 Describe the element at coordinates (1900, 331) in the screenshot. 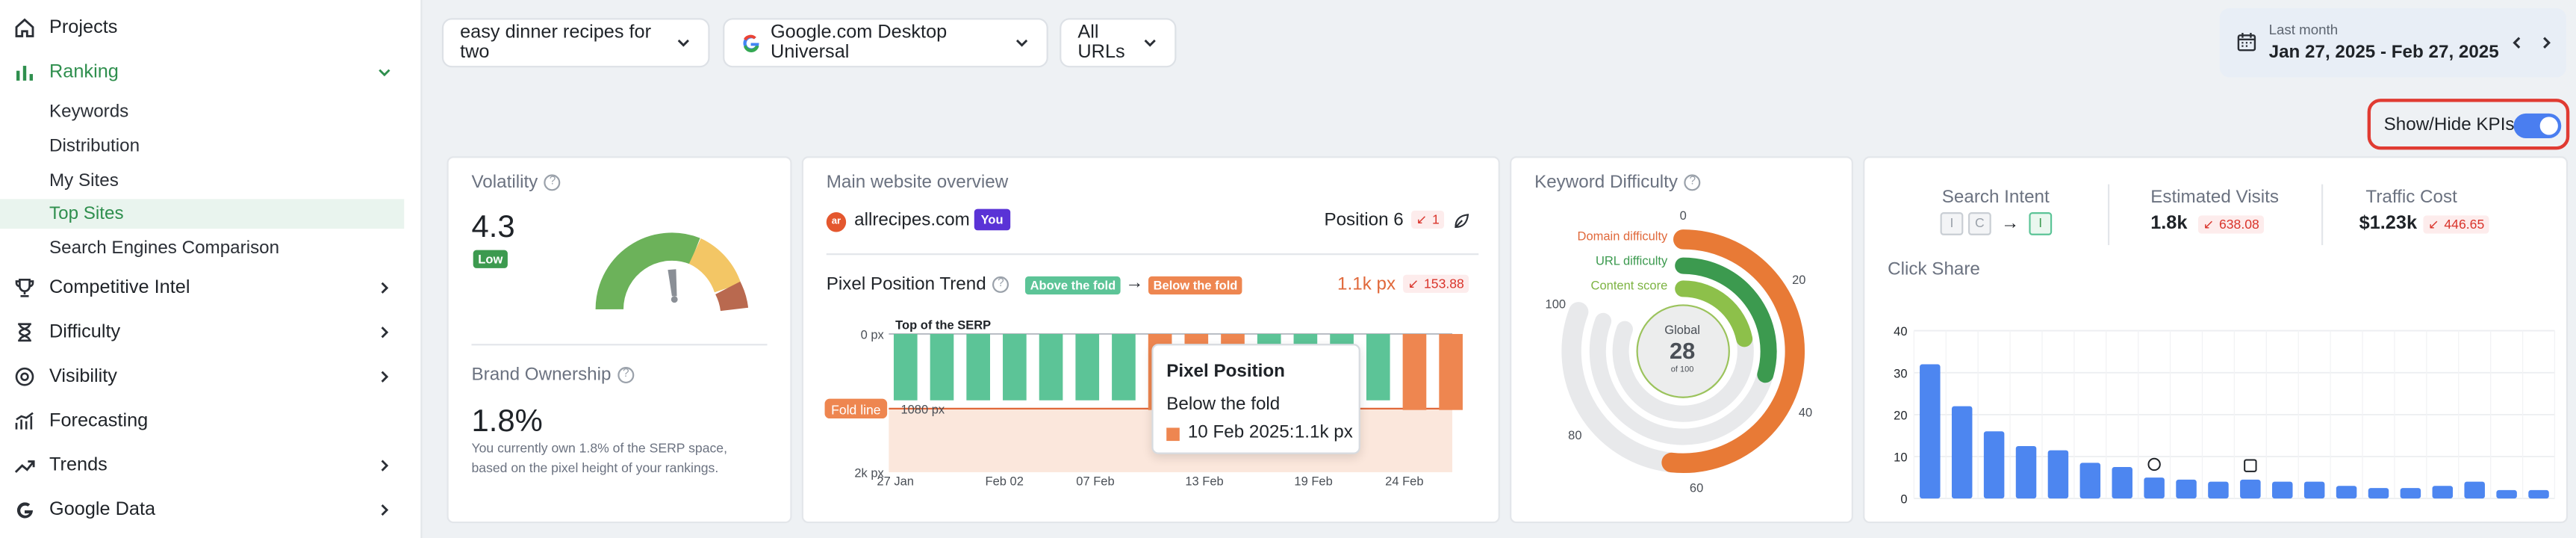

I see `y-tick-label: 40` at that location.